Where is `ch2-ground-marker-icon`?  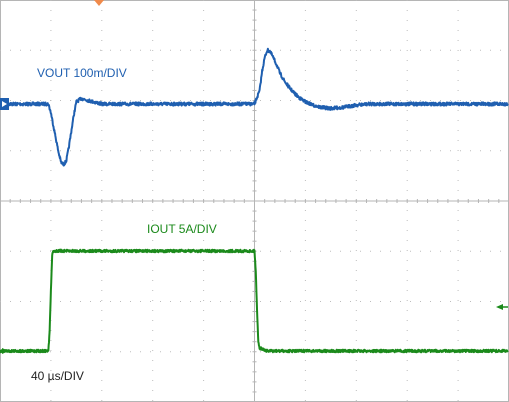
ch2-ground-marker-icon is located at coordinates (5, 351).